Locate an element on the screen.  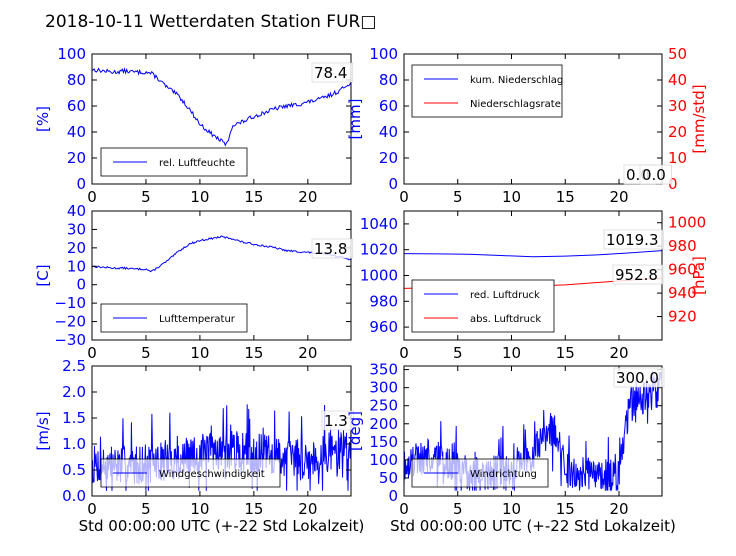
last-value-label: 13.8 is located at coordinates (332, 248).